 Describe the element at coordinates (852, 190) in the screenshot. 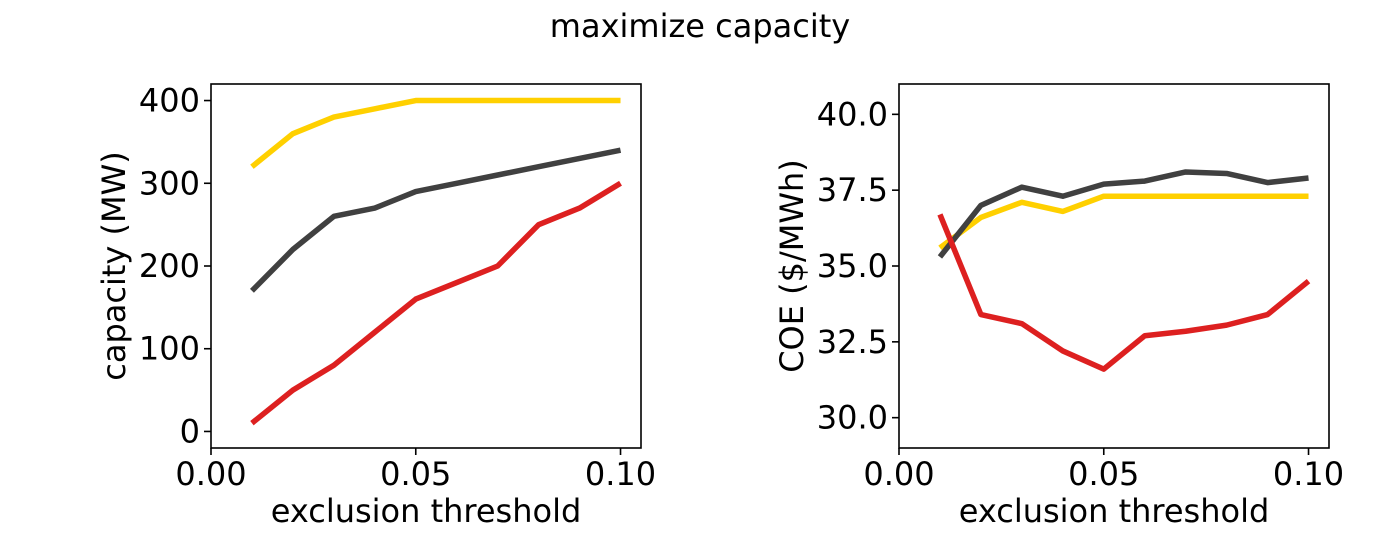

I see `y-tick-label: 37.5` at that location.